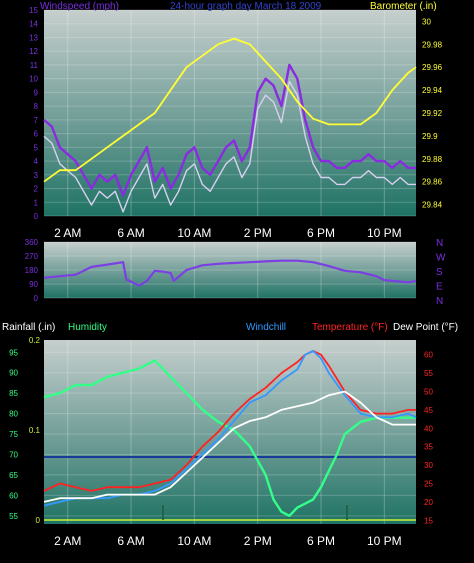 This screenshot has height=563, width=474. I want to click on rainfall-tick-label: 0.1, so click(35, 430).